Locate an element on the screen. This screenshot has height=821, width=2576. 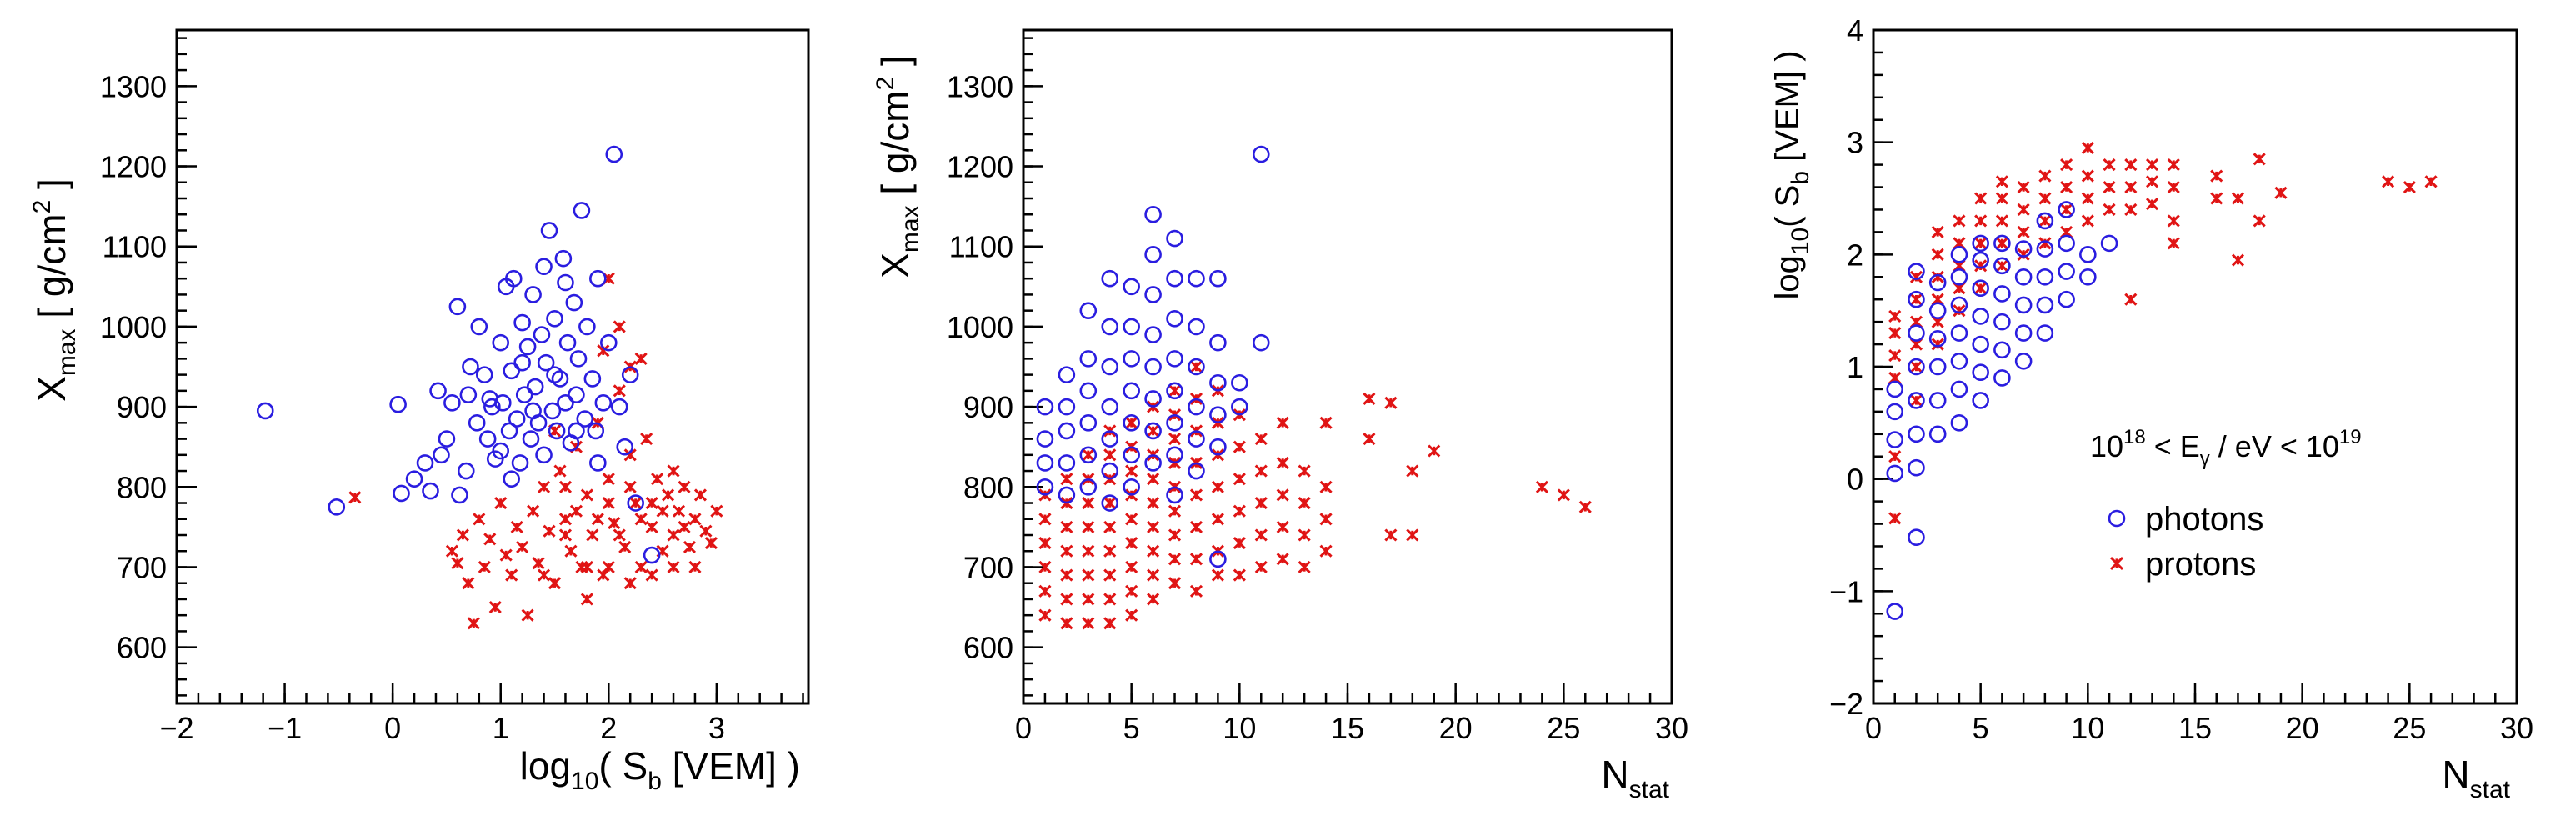
legend-photons-label: photons is located at coordinates (2204, 519).